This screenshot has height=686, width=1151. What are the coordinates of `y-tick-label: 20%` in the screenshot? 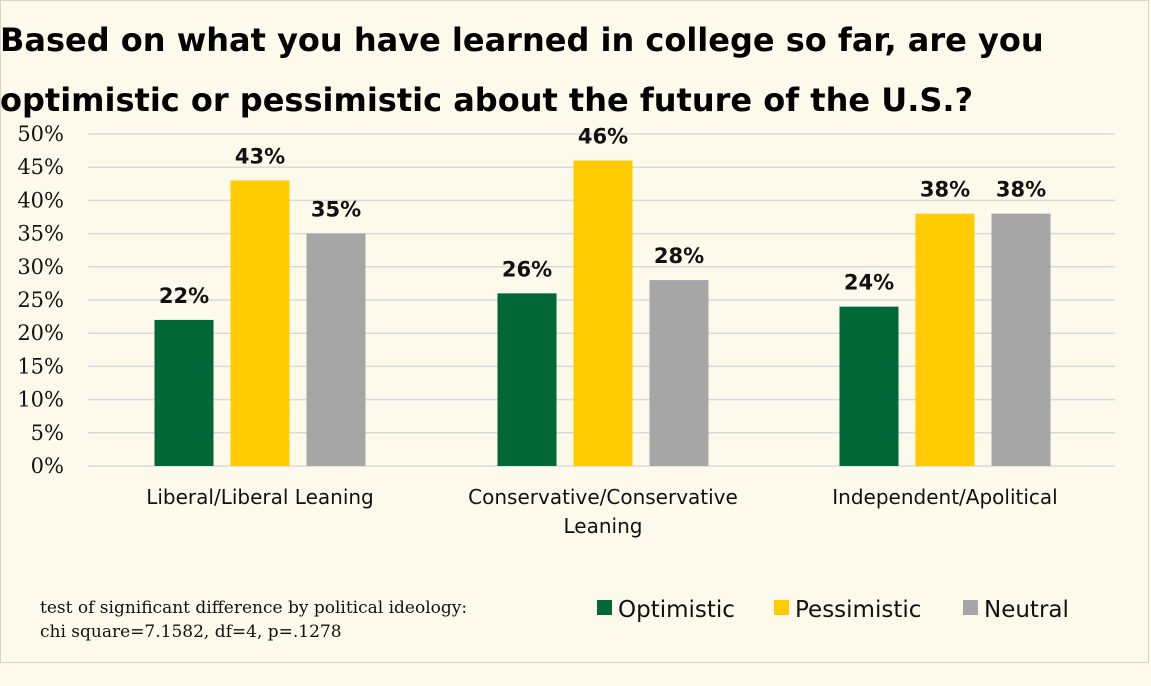 It's located at (40, 333).